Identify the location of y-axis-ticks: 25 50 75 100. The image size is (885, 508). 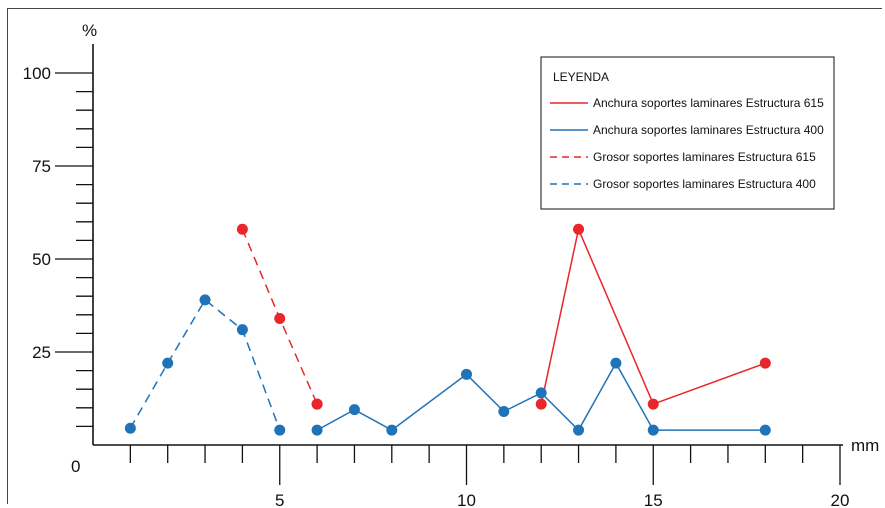
(58, 246).